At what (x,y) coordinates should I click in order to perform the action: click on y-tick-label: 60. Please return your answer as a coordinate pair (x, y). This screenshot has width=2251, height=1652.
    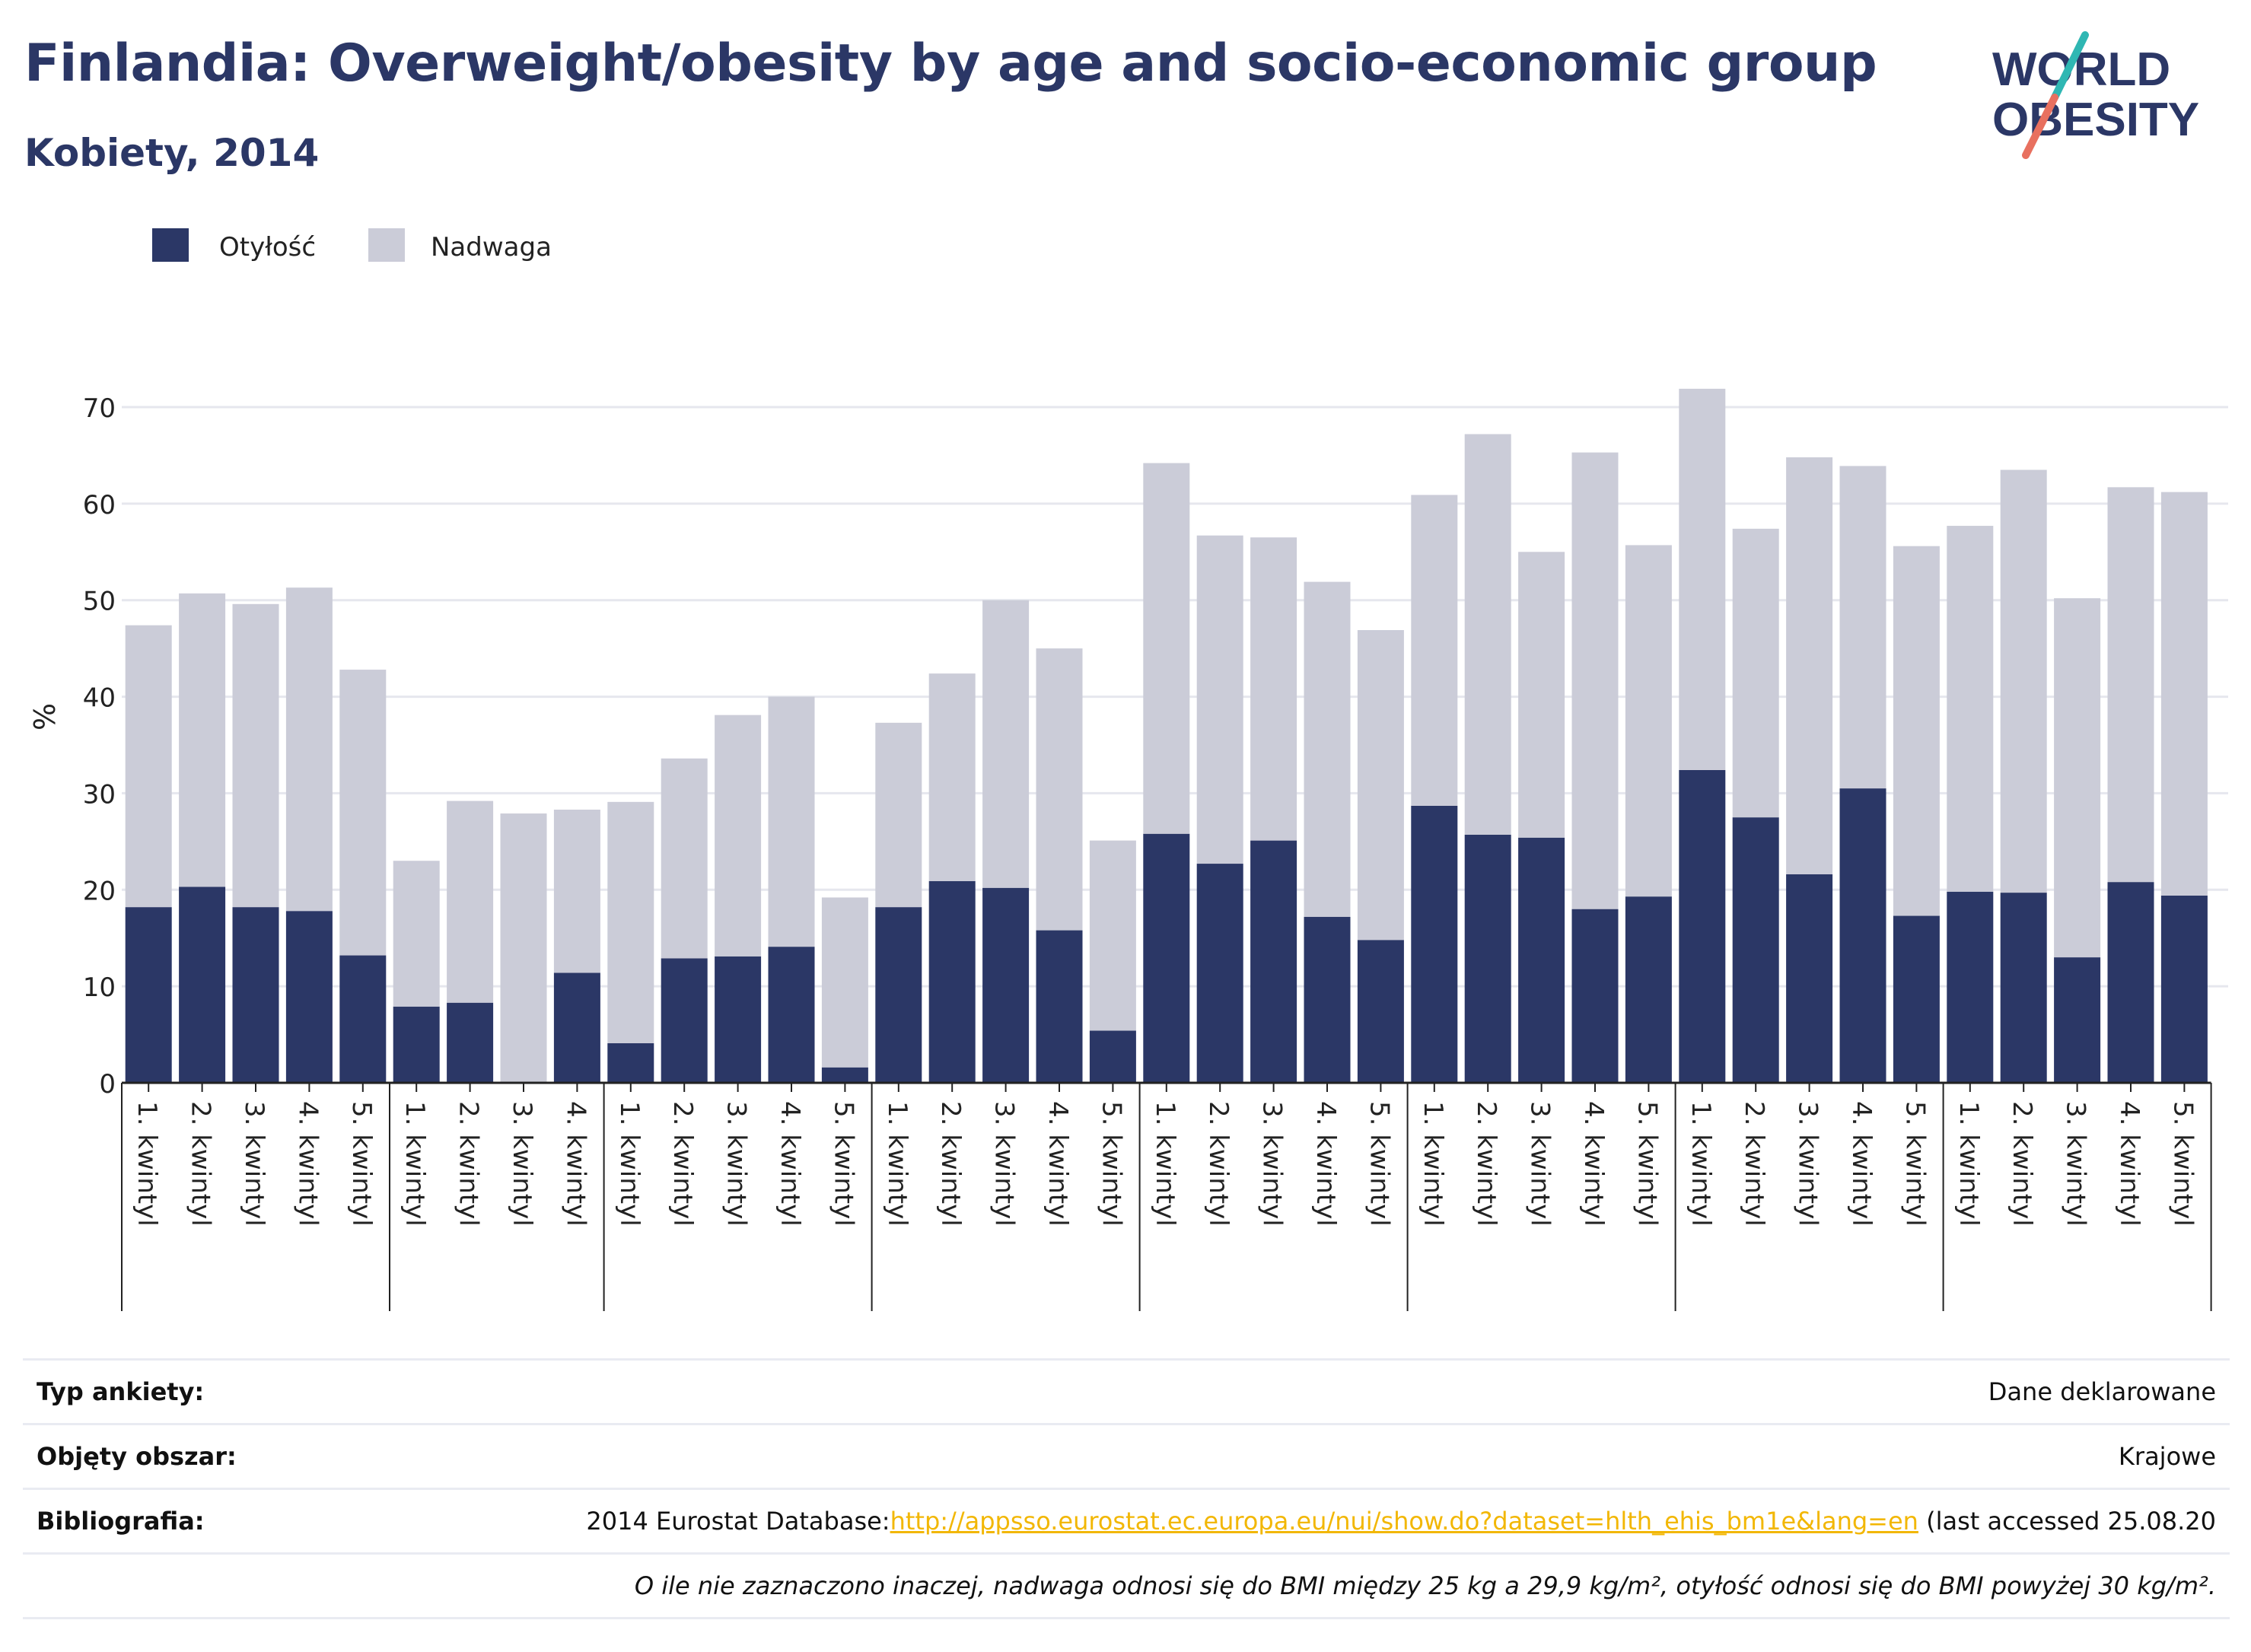
    Looking at the image, I should click on (99, 505).